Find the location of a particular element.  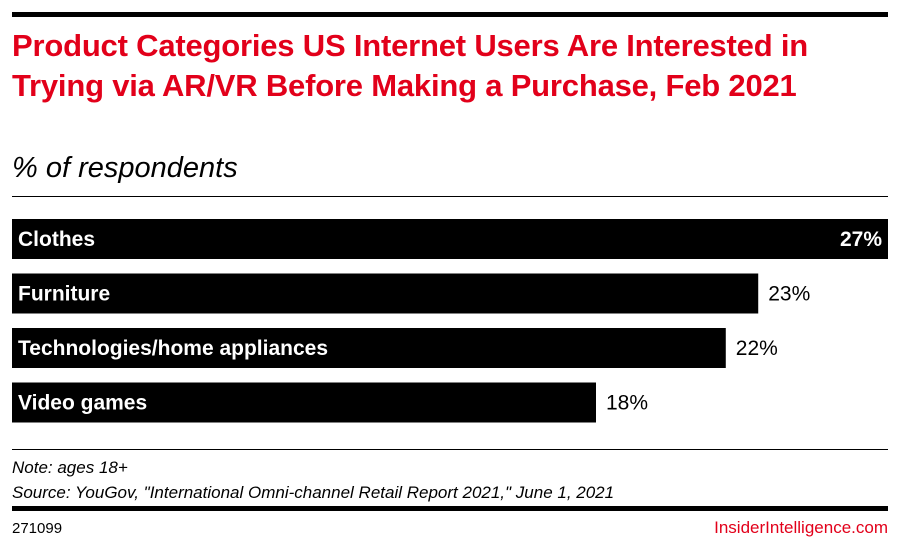

value-label-video-games: 18% is located at coordinates (627, 403).